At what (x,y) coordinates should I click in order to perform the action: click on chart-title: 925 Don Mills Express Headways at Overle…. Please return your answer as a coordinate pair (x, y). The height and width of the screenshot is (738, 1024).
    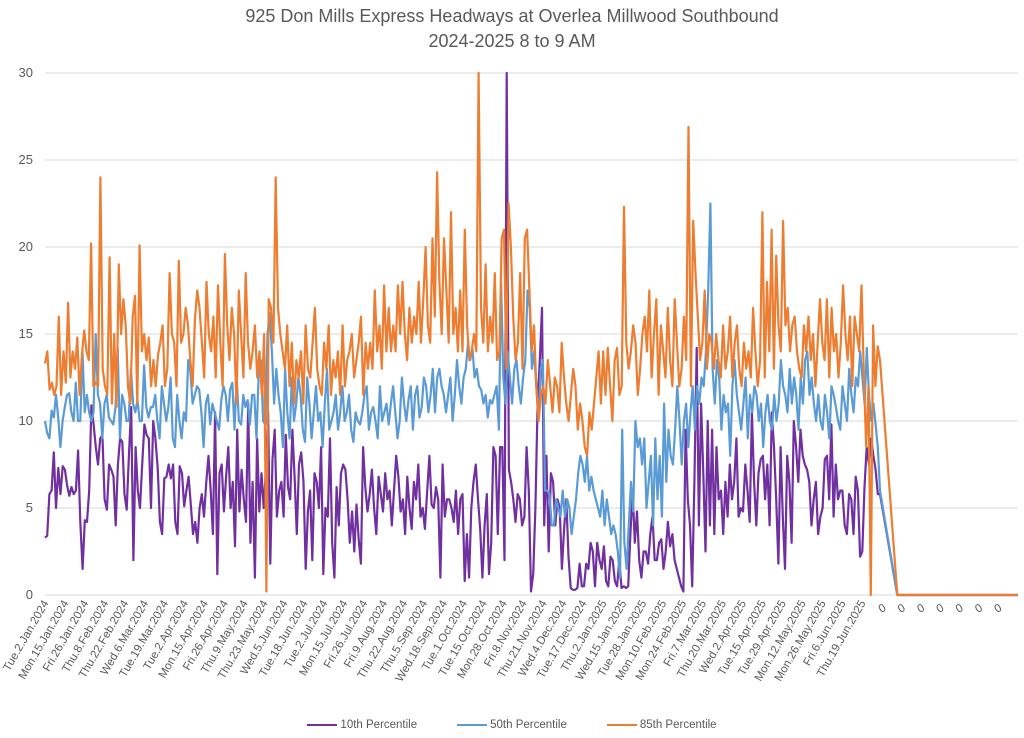
    Looking at the image, I should click on (512, 16).